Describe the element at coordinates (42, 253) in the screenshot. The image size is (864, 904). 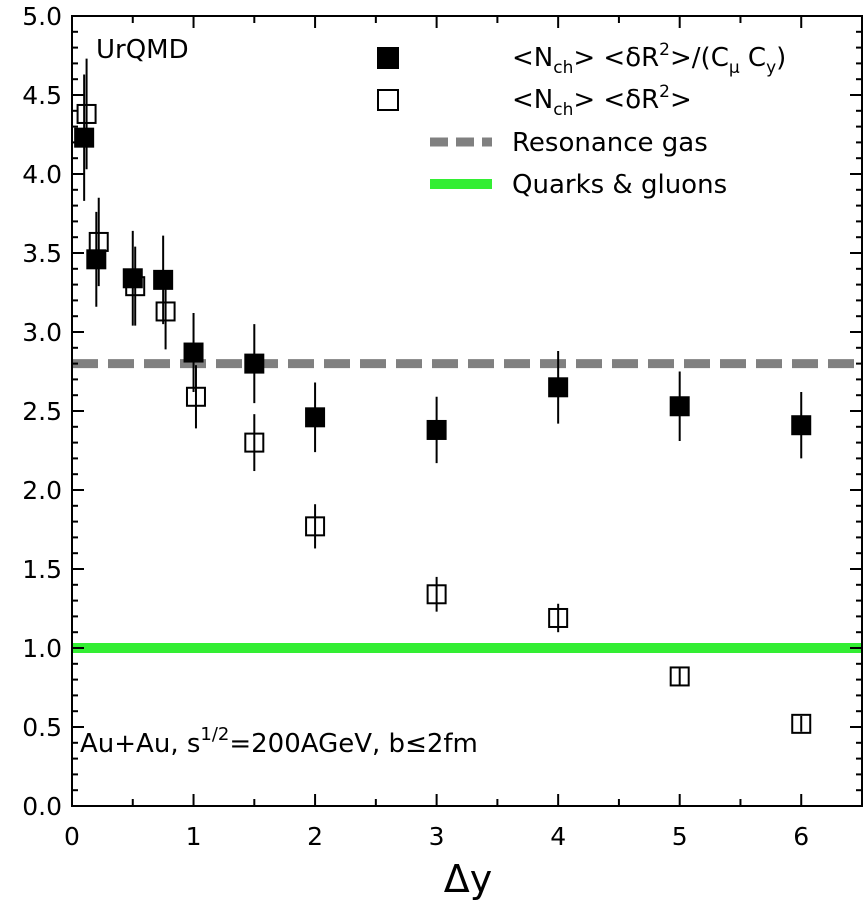
I see `y-tick-label: 3.5` at that location.